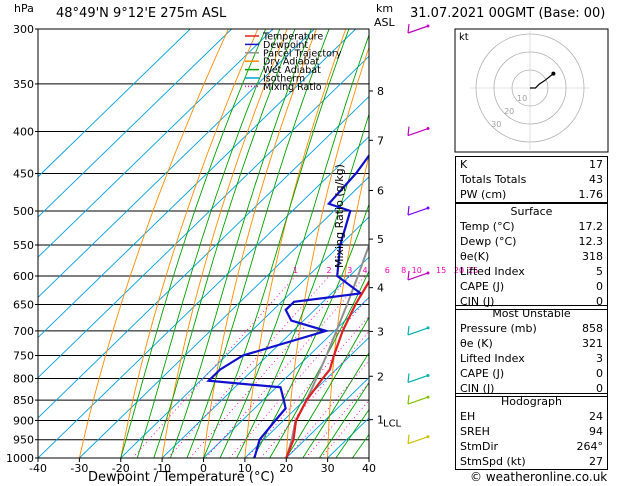 The height and width of the screenshot is (486, 629). I want to click on temperature-tick-label: 30, so click(328, 468).